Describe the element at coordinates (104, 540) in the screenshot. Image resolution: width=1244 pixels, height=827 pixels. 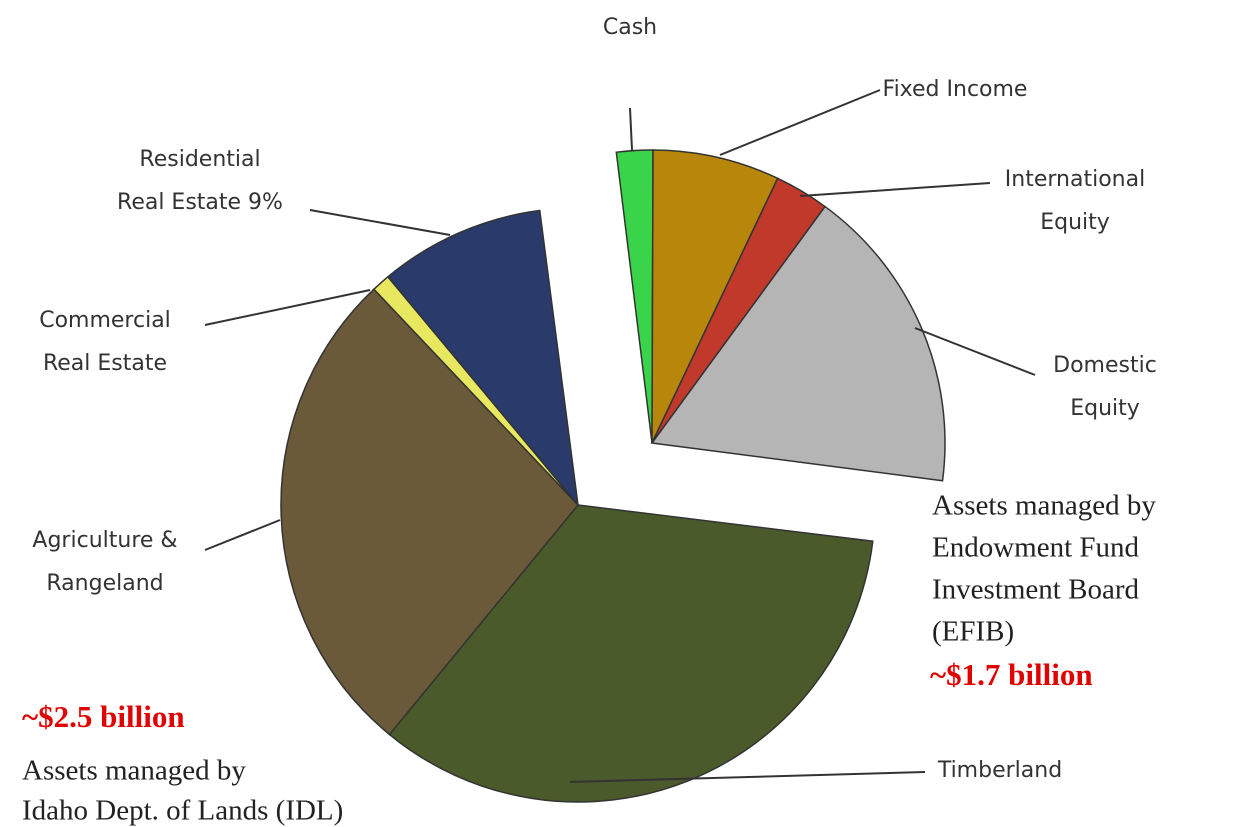
I see `slice-label: Agriculture &` at that location.